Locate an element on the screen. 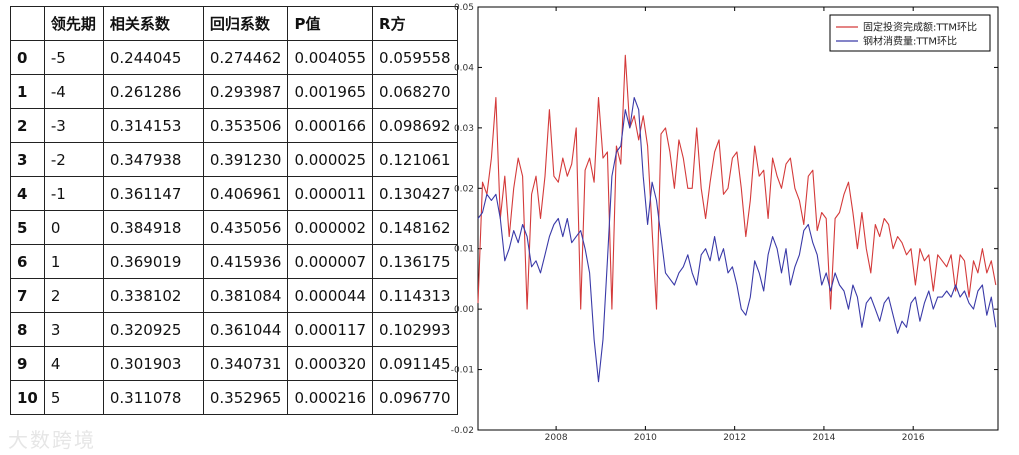  y-tick-label: 0.01 is located at coordinates (464, 250).